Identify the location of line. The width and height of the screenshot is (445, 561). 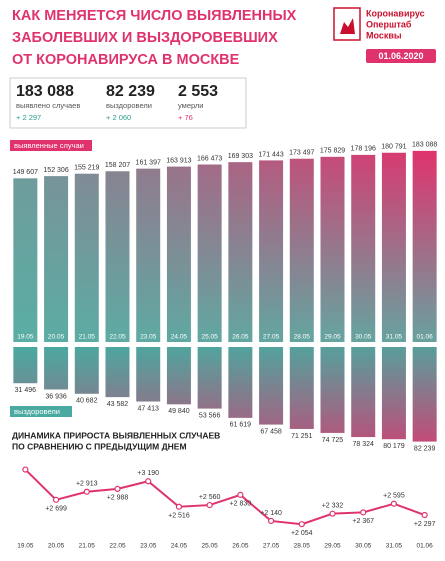
(224, 497).